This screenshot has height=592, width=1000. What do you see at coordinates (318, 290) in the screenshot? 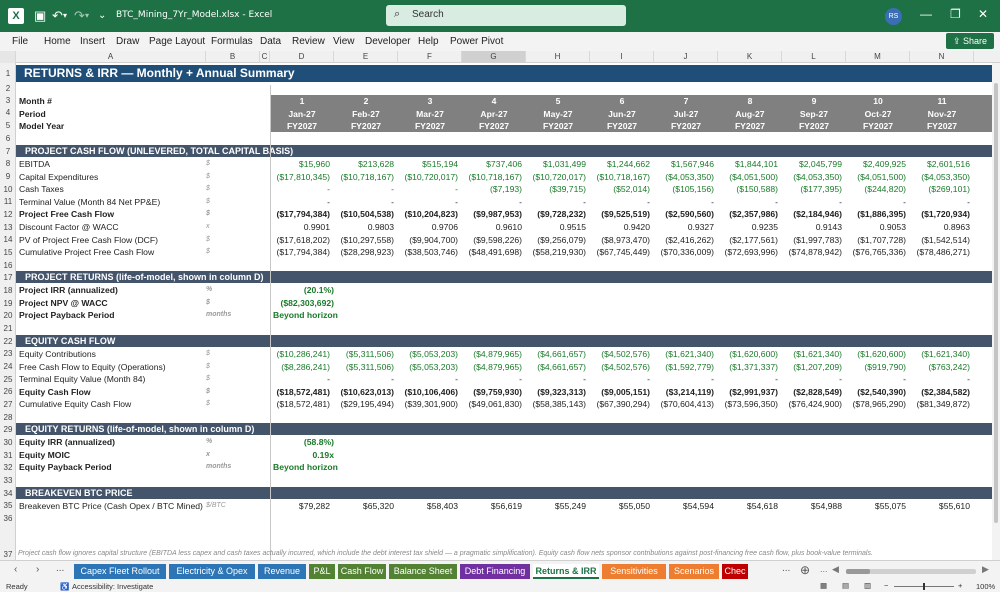
I see `metric-value: (20.1%)` at bounding box center [318, 290].